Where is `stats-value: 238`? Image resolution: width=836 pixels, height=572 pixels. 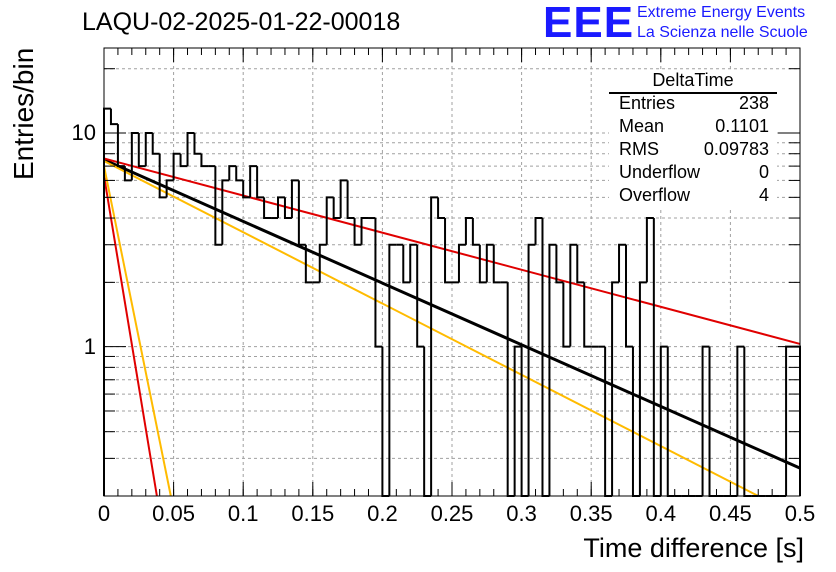
stats-value: 238 is located at coordinates (753, 103).